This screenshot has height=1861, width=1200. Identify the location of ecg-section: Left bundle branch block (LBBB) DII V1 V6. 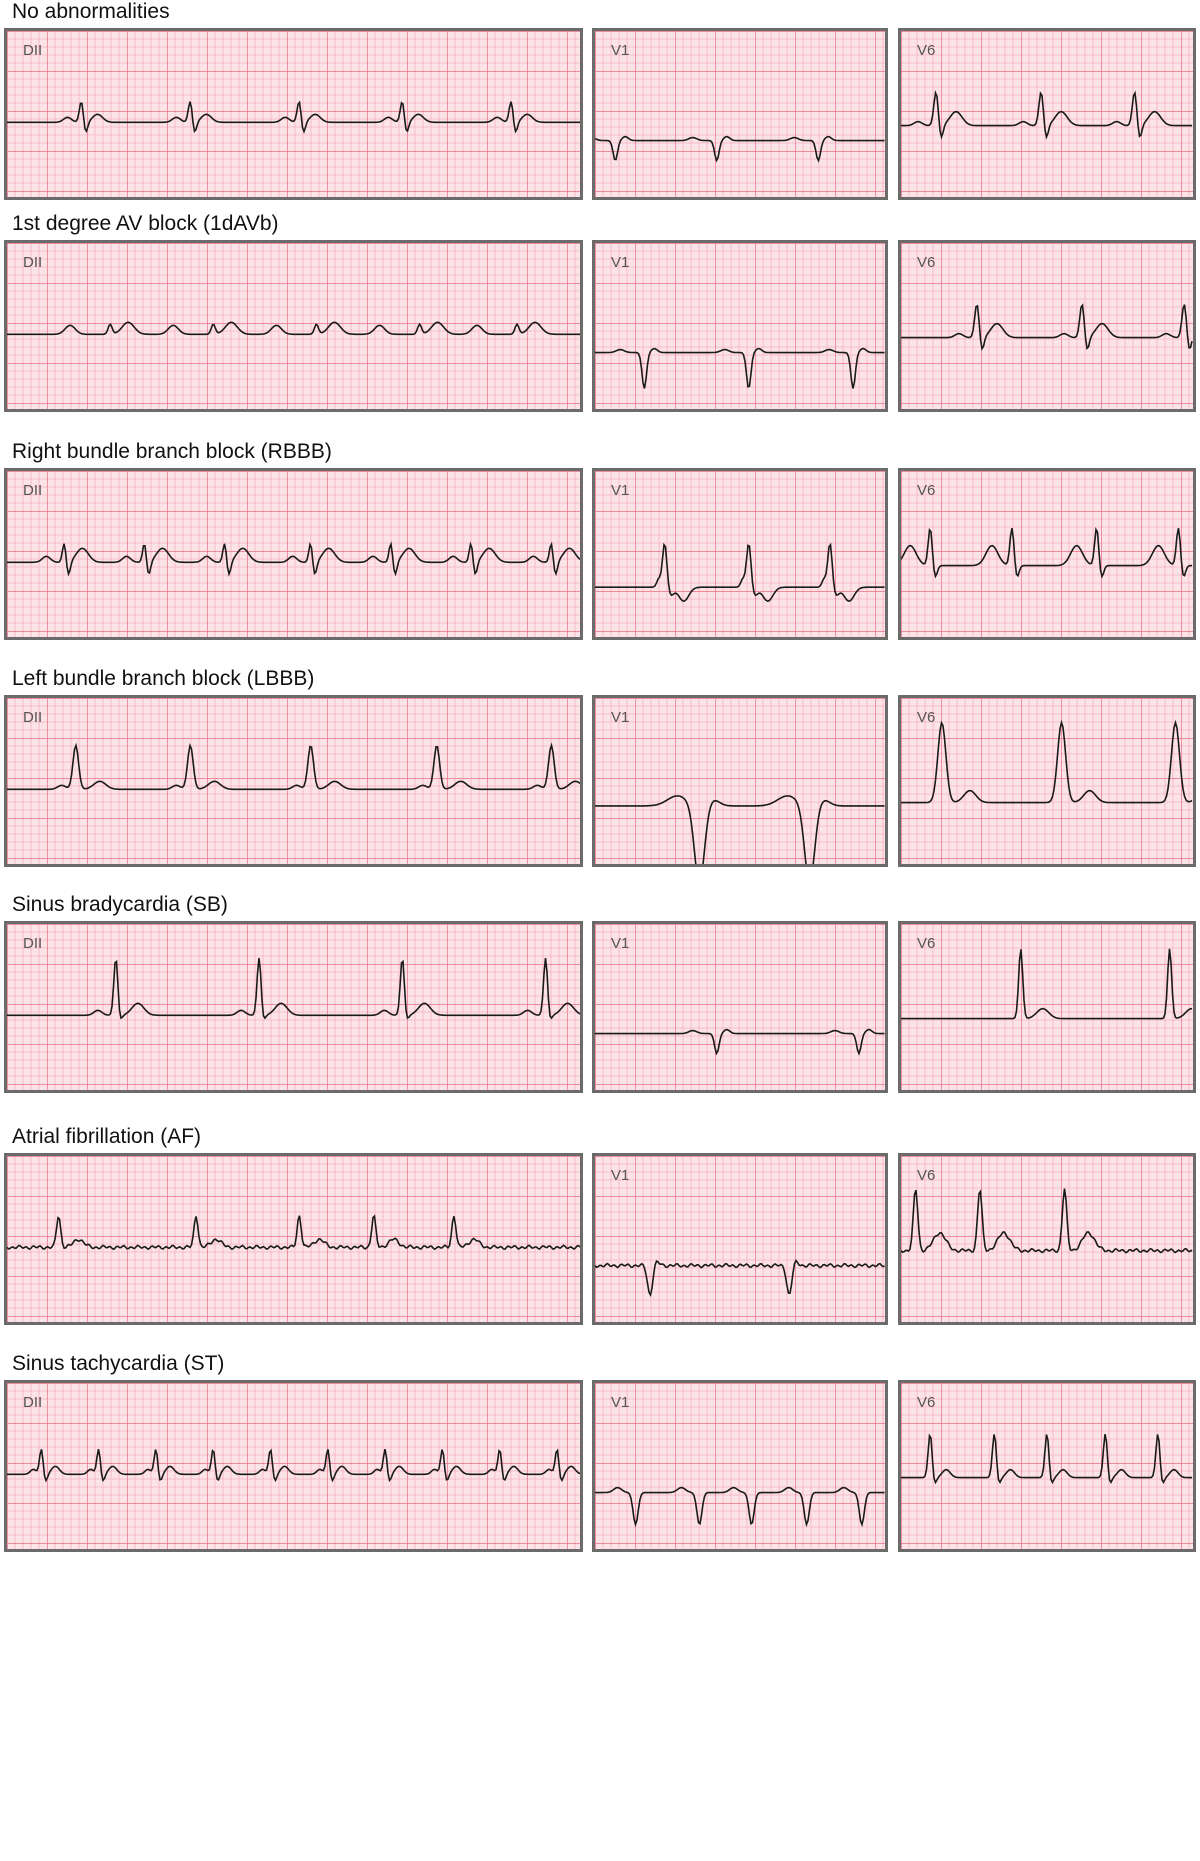
(600, 770).